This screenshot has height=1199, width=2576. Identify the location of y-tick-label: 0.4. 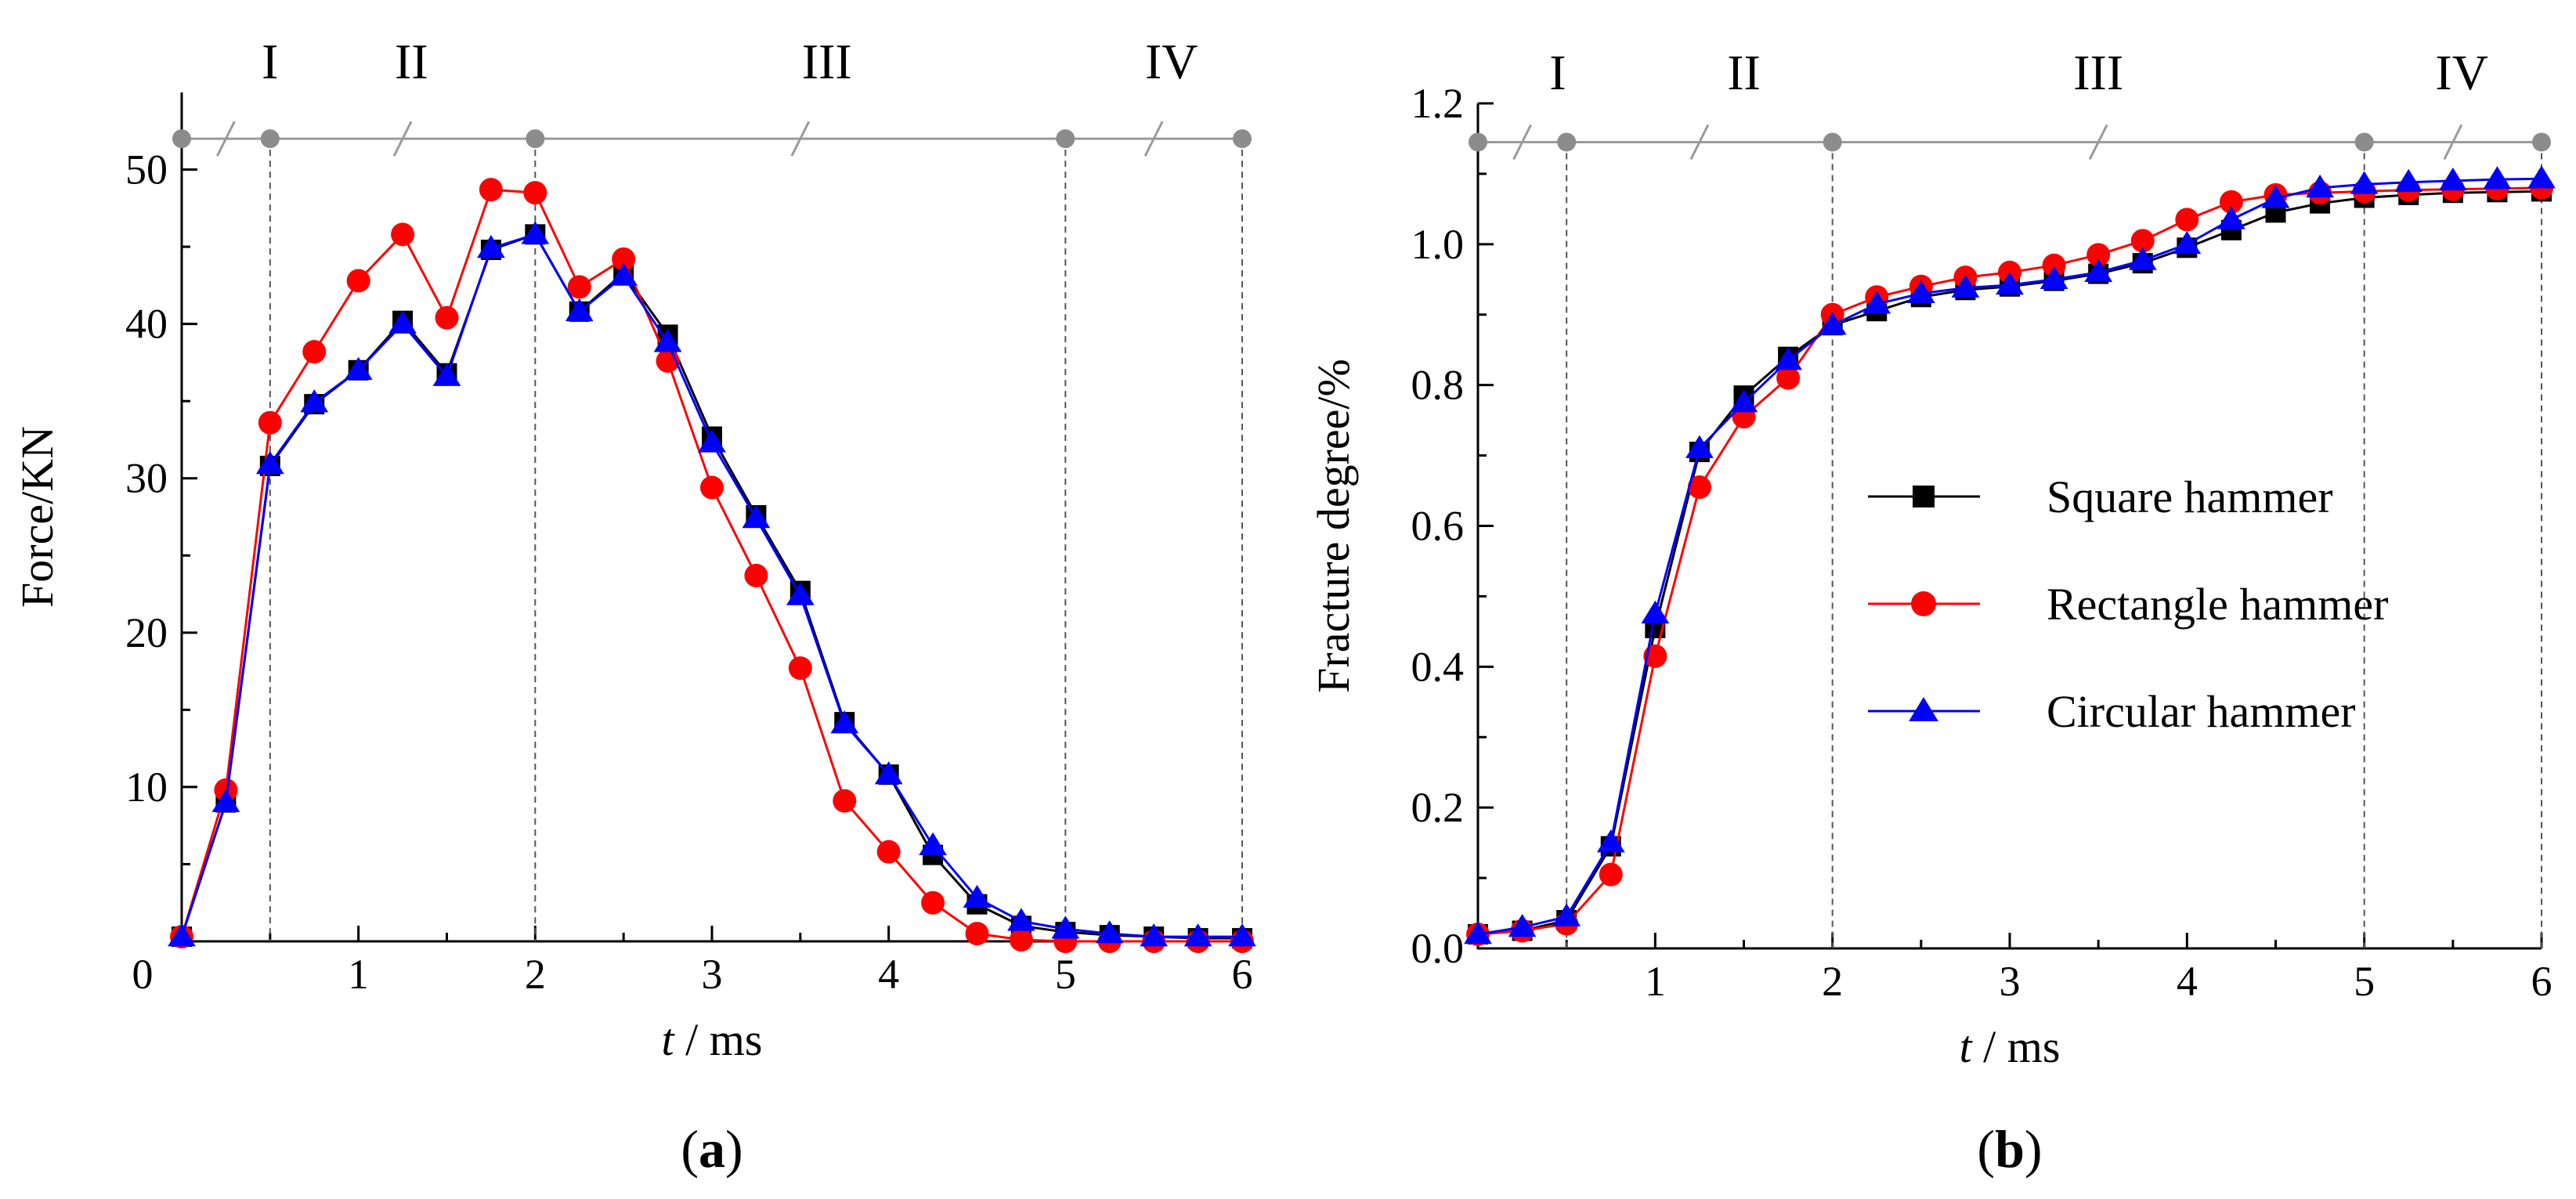
(1438, 666).